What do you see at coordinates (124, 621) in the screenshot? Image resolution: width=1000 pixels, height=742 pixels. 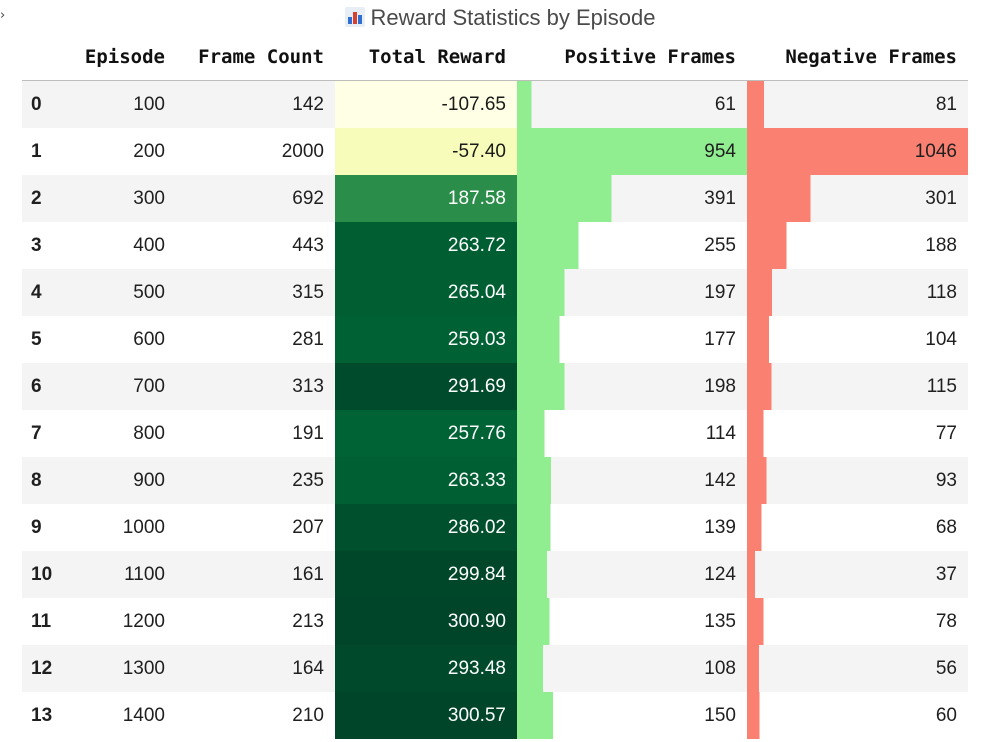 I see `episode-cell: 1200` at bounding box center [124, 621].